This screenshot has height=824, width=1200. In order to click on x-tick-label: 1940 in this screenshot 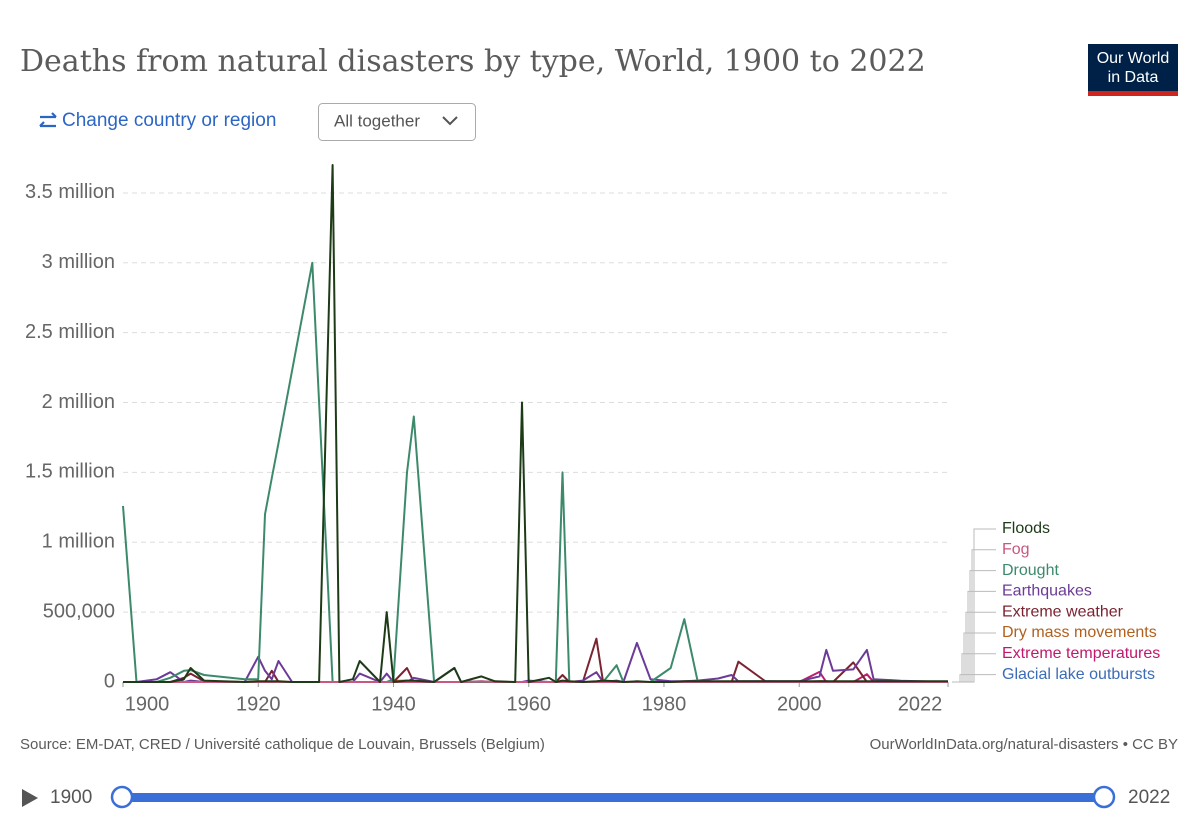, I will do `click(393, 704)`.